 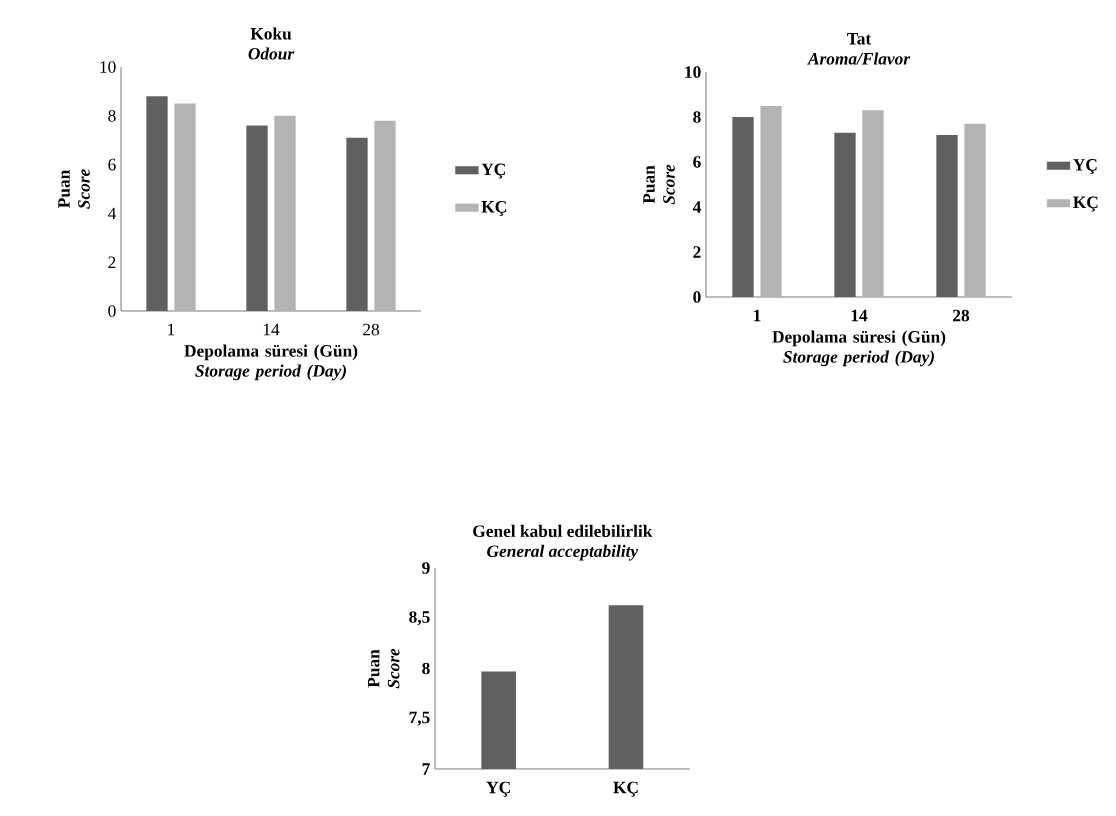 What do you see at coordinates (563, 531) in the screenshot?
I see `chart-title: Genel kabul edilebilirlik` at bounding box center [563, 531].